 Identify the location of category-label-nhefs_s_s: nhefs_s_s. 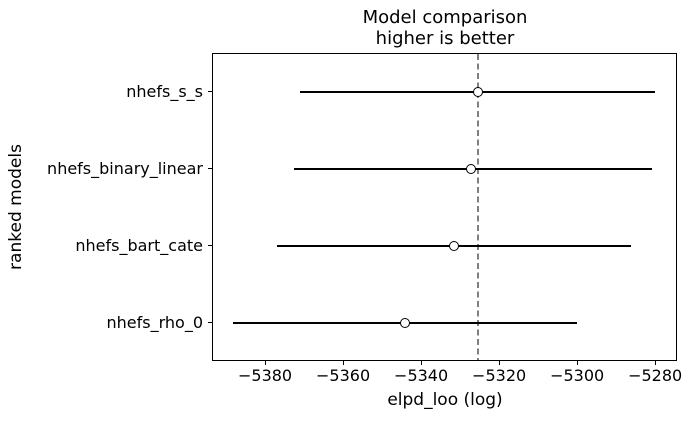
(164, 91).